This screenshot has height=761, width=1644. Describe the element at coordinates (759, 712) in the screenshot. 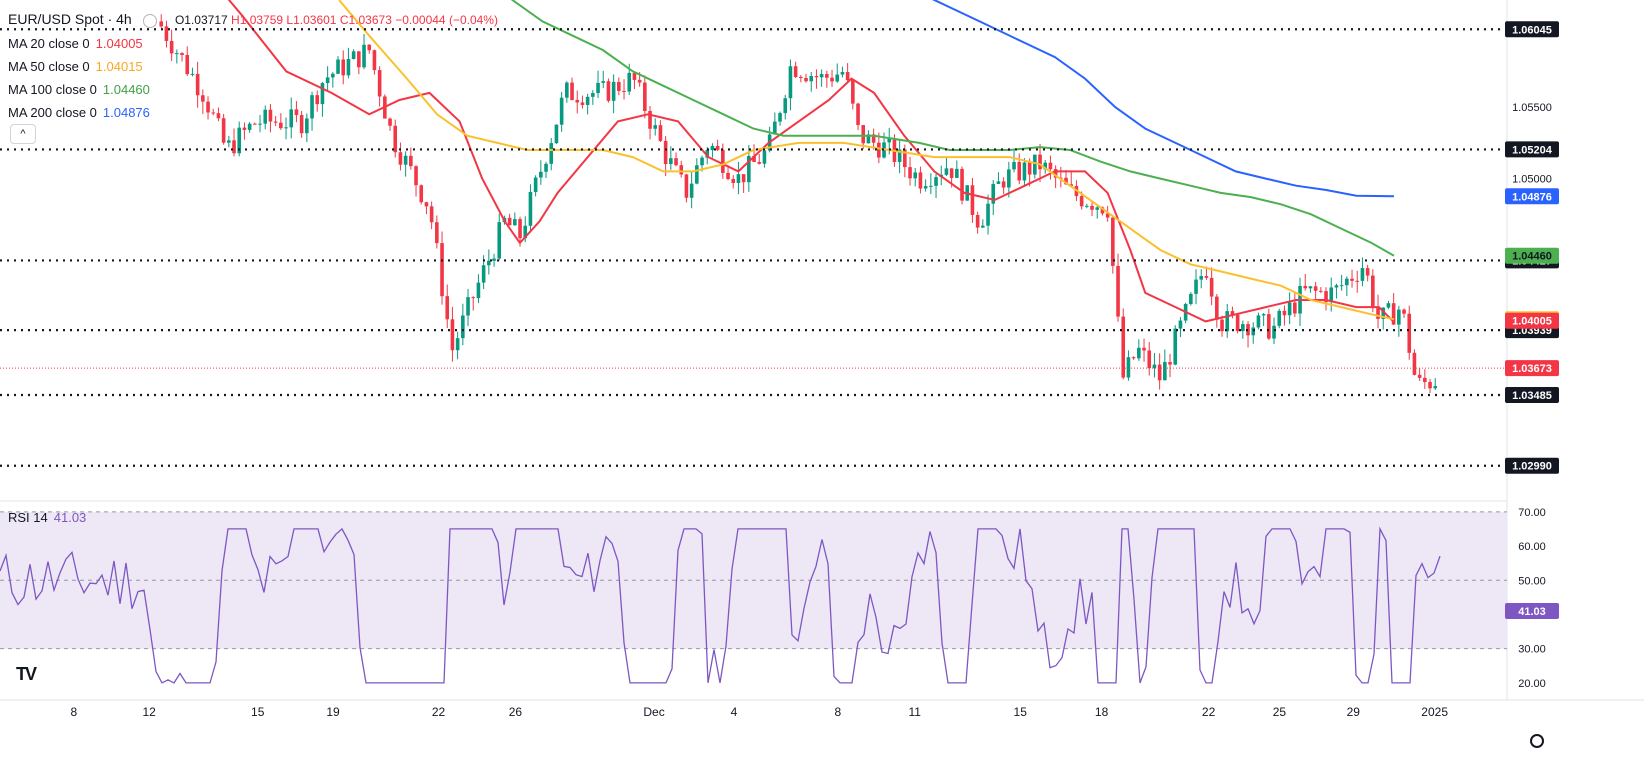

I see `time-axis: 8 12 15 19 22 26 Dec 4 8 11 15 18 22 25 29 2025` at that location.